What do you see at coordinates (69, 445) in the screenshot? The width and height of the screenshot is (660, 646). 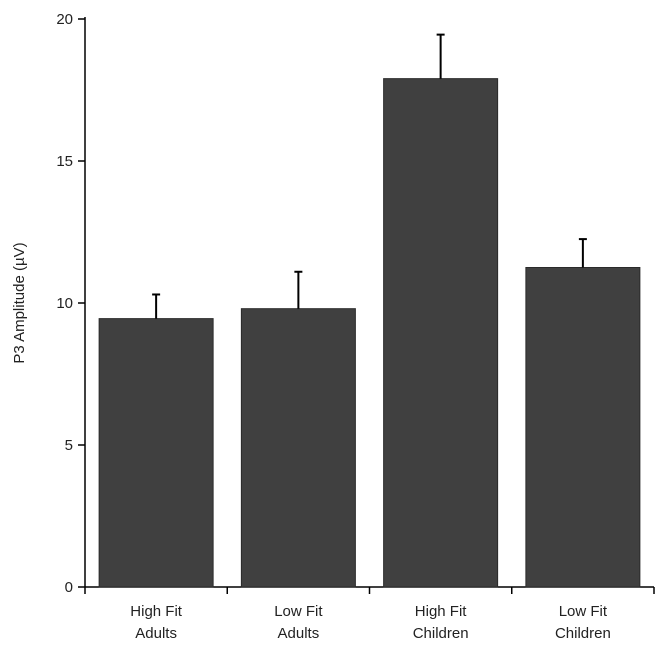 I see `y-tick-label: 5` at bounding box center [69, 445].